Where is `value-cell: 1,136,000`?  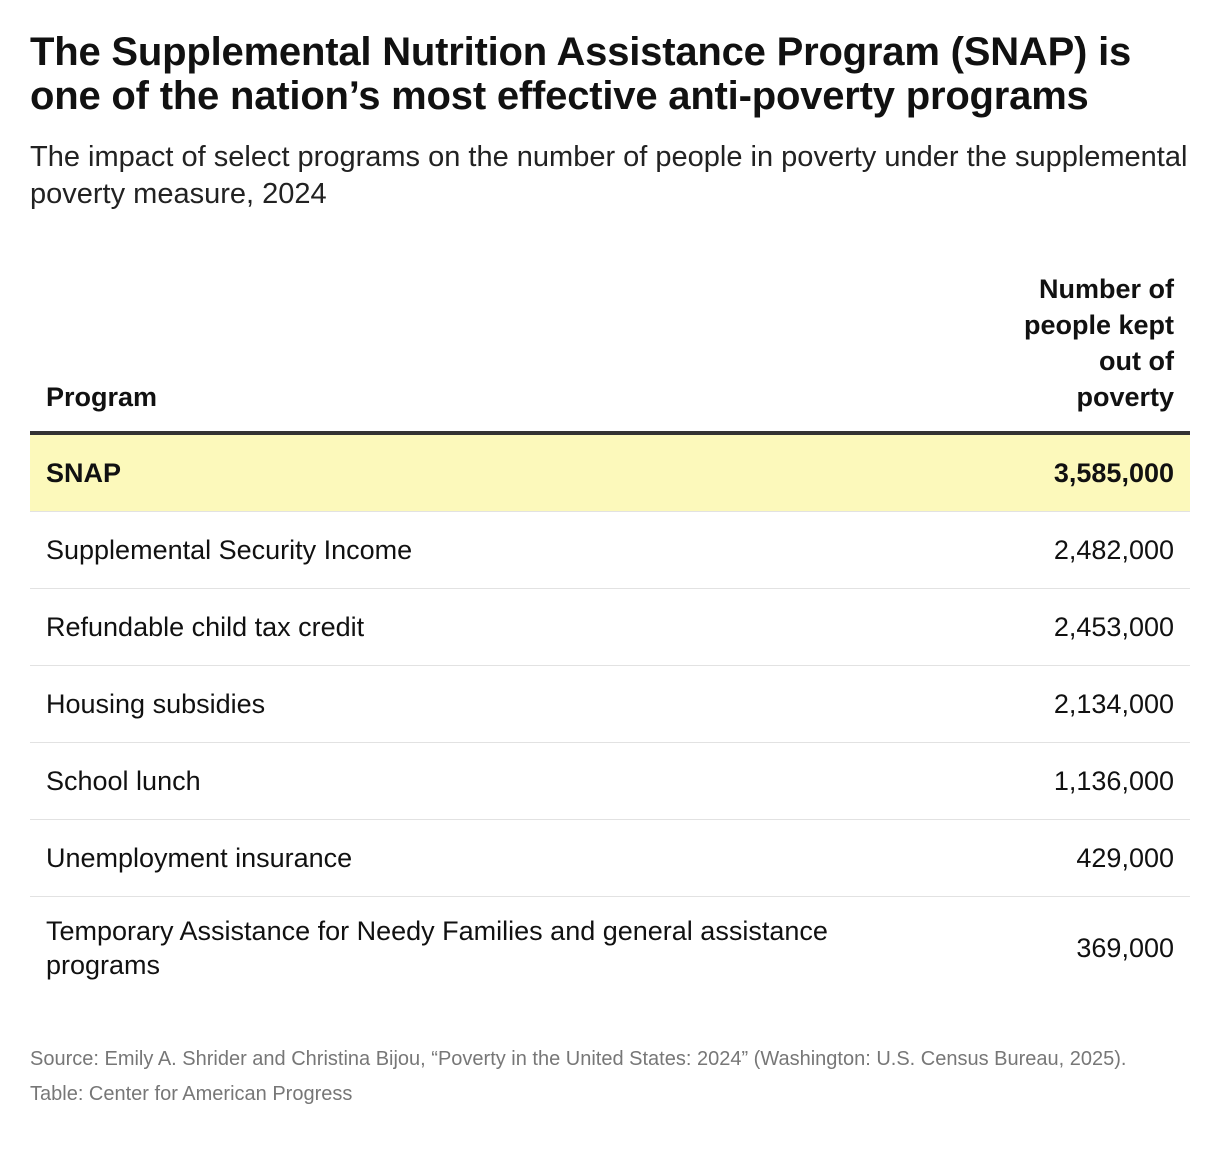 value-cell: 1,136,000 is located at coordinates (1089, 781).